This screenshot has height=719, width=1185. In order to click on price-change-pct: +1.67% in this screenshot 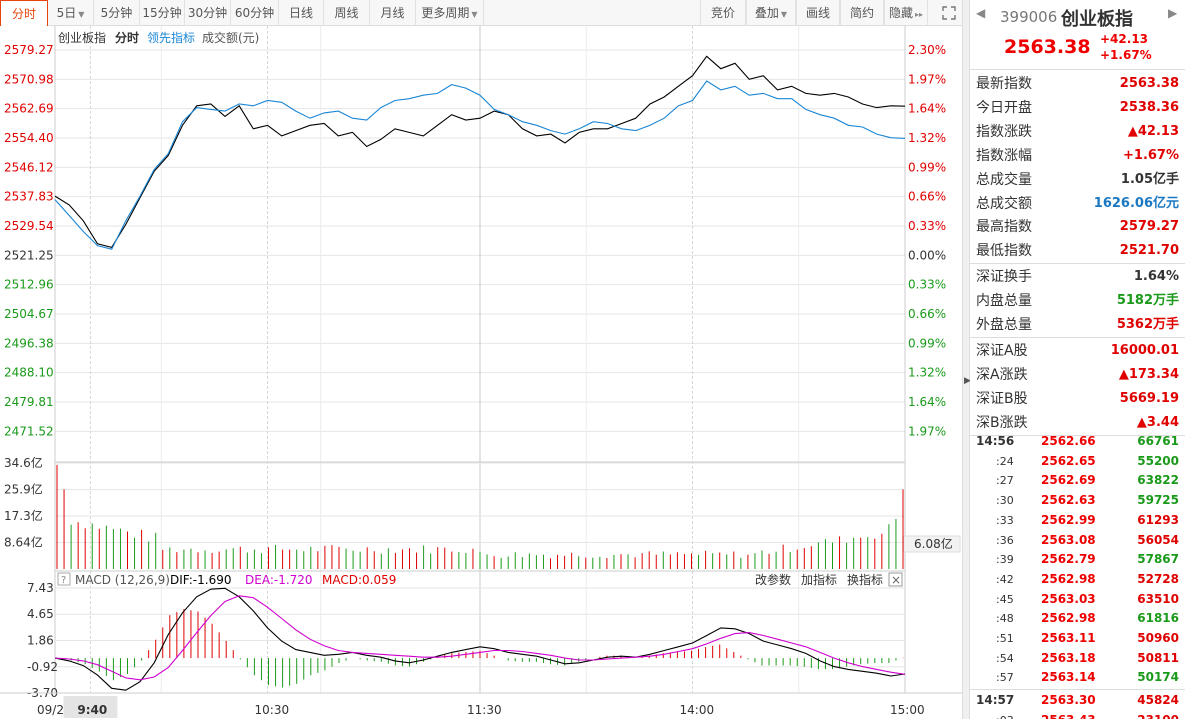, I will do `click(1126, 55)`.